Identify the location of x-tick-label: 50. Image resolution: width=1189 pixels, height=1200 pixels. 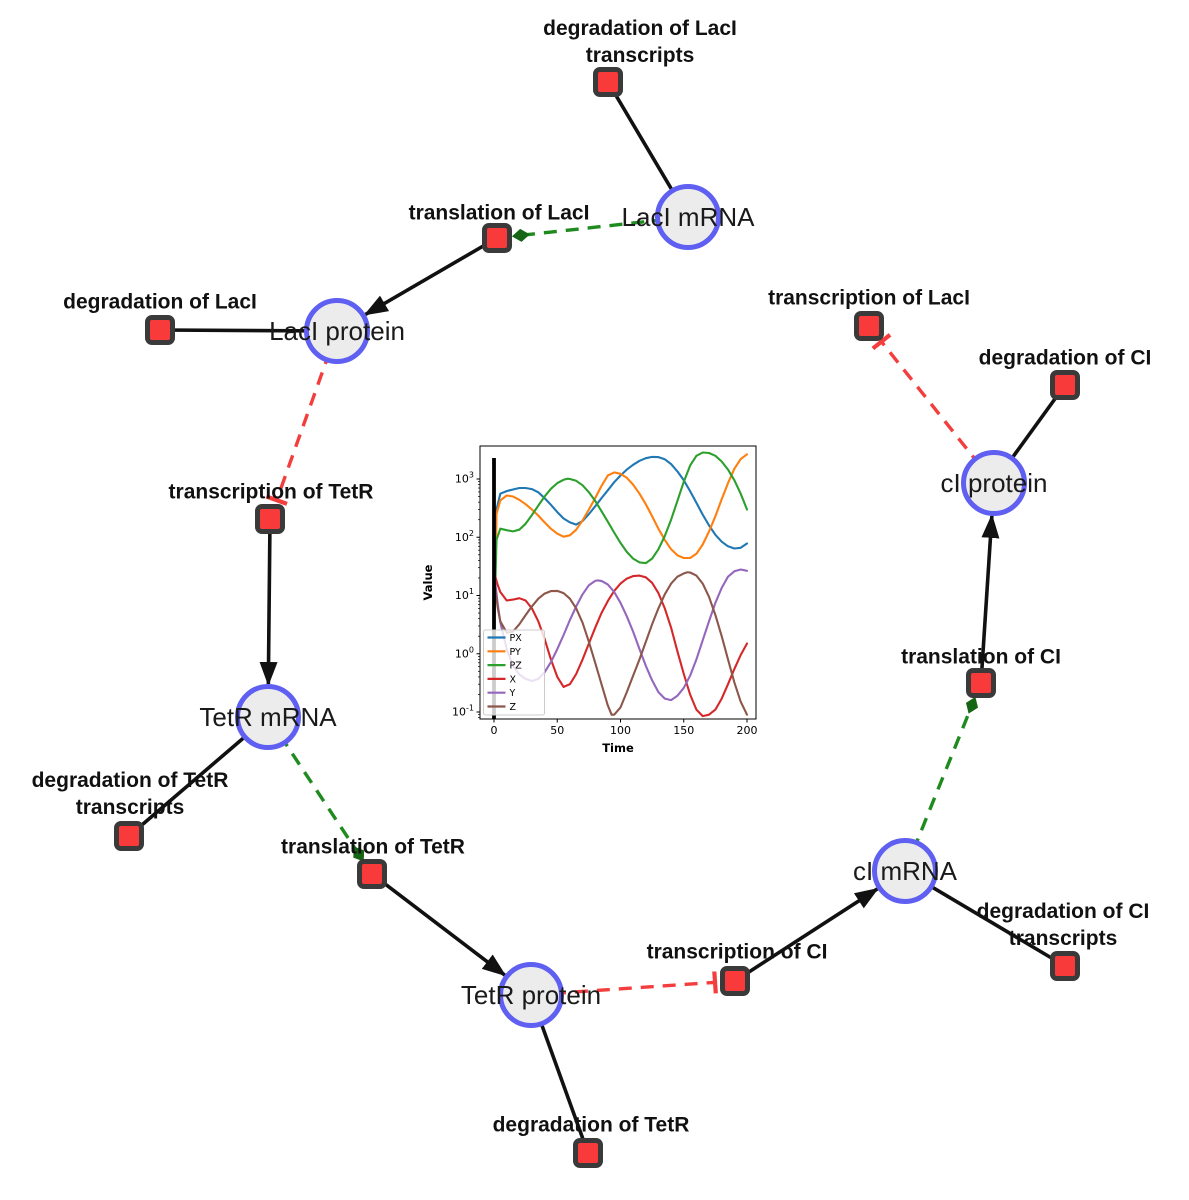
(557, 730).